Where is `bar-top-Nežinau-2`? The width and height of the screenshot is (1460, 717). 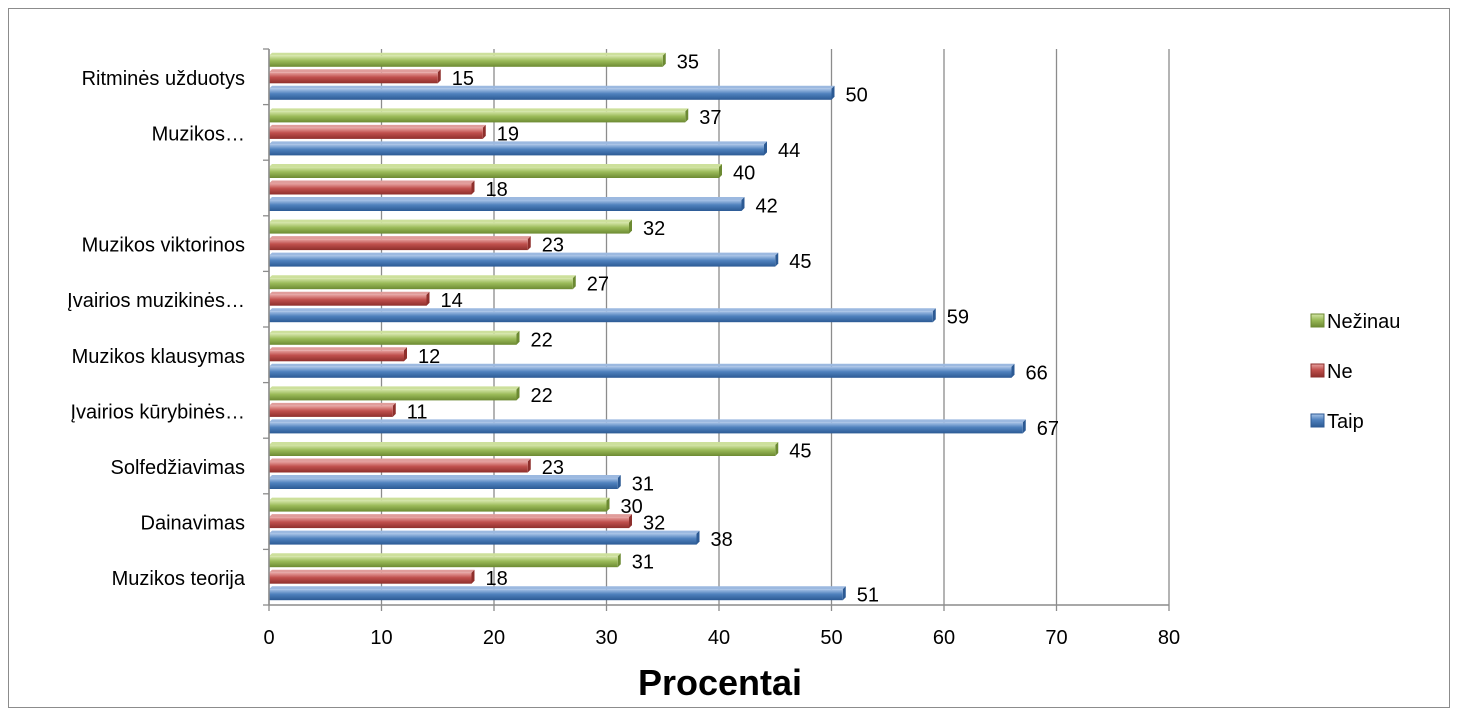 bar-top-Nežinau-2 is located at coordinates (524, 443).